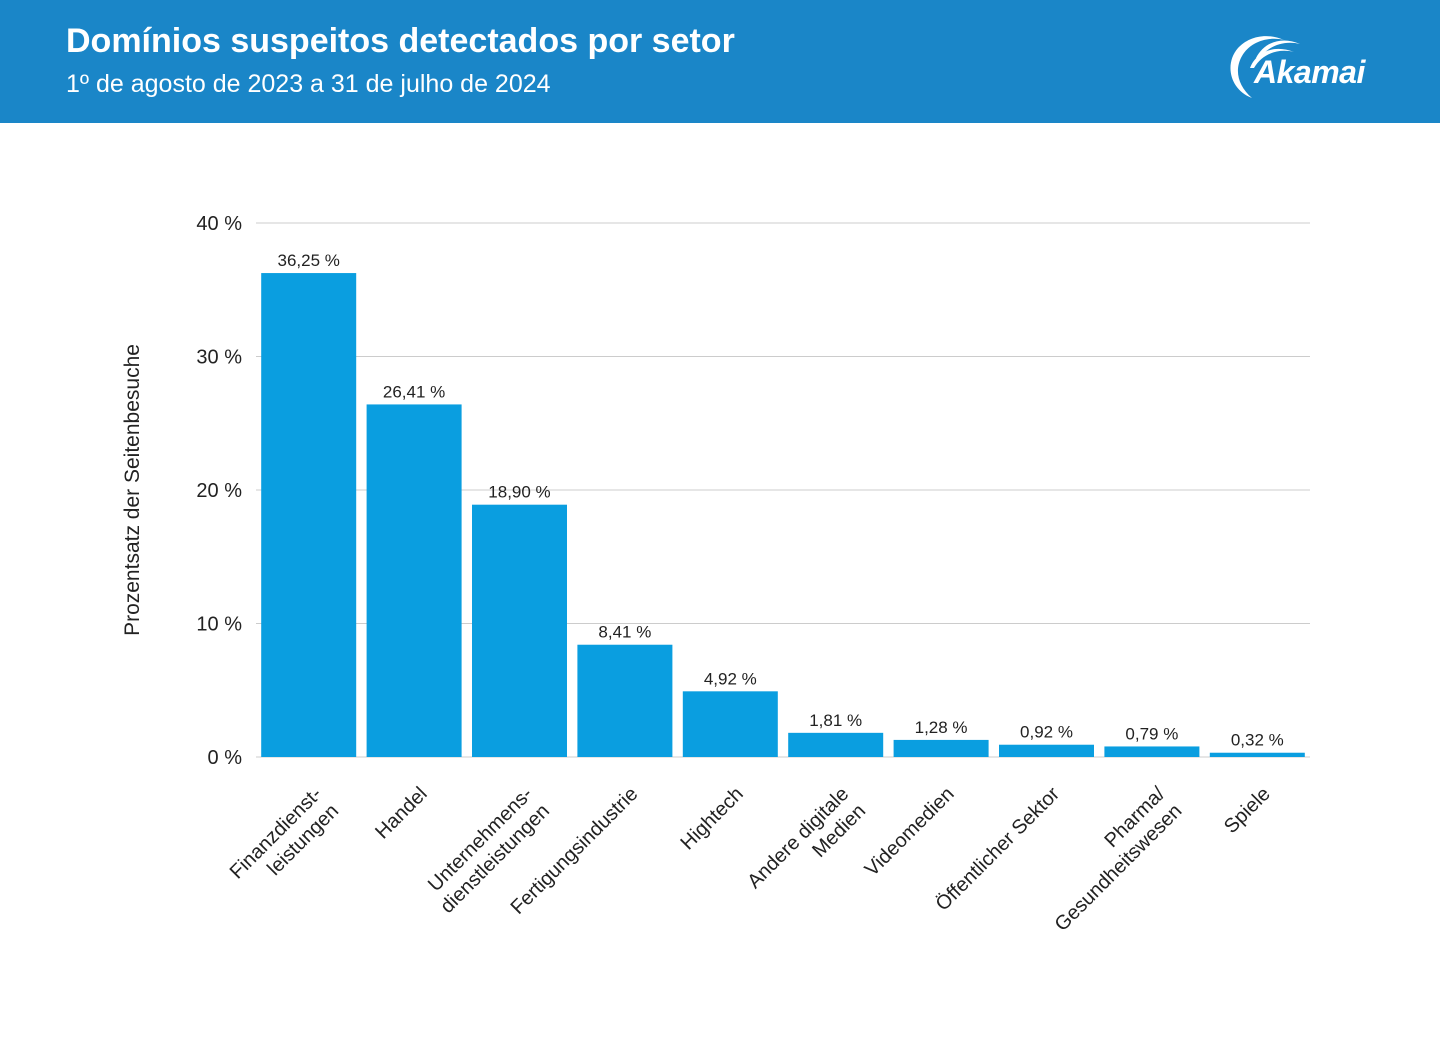 Image resolution: width=1440 pixels, height=1041 pixels. I want to click on x-tick-label-line: Handel, so click(401, 813).